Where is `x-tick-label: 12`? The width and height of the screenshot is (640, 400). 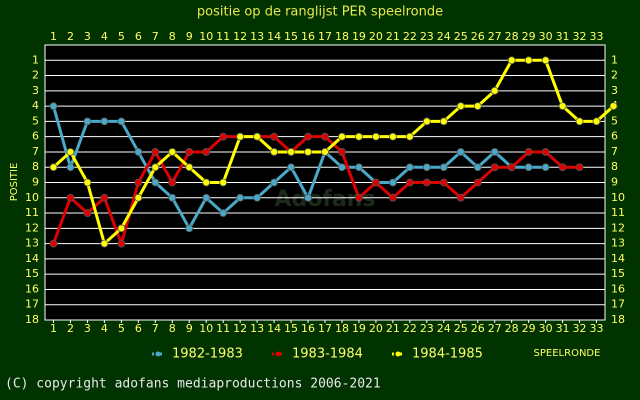
x-tick-label: 12 is located at coordinates (240, 328).